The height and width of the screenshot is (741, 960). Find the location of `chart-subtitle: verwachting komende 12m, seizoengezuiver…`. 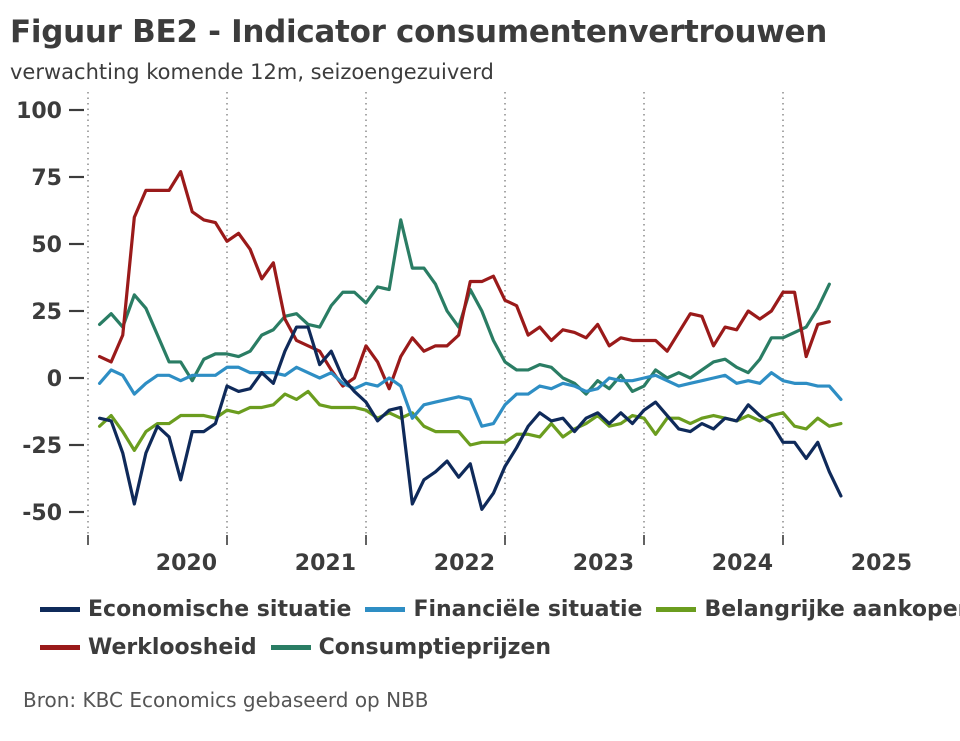

chart-subtitle: verwachting komende 12m, seizoengezuiver… is located at coordinates (252, 72).